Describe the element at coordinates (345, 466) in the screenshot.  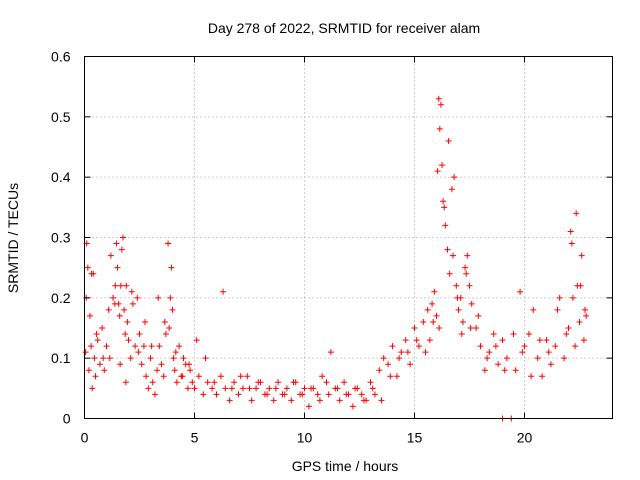
I see `x-axis-label: GPS time / hours` at that location.